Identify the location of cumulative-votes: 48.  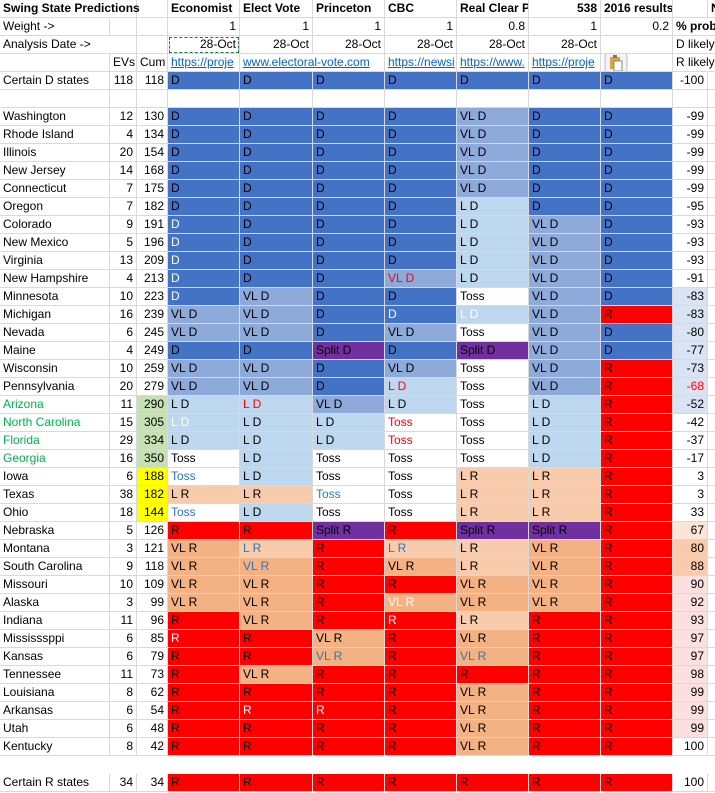
(152, 729).